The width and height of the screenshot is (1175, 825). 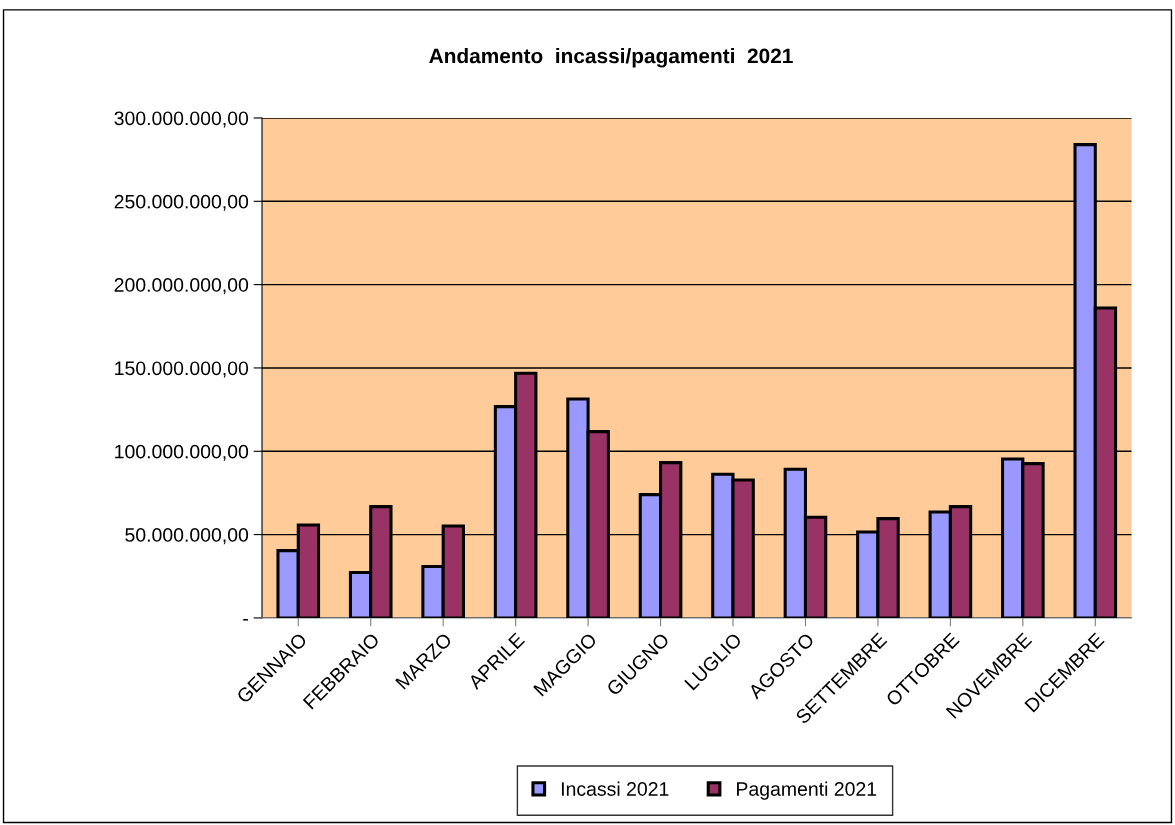 What do you see at coordinates (807, 790) in the screenshot?
I see `legend-label: Pagamenti 2021` at bounding box center [807, 790].